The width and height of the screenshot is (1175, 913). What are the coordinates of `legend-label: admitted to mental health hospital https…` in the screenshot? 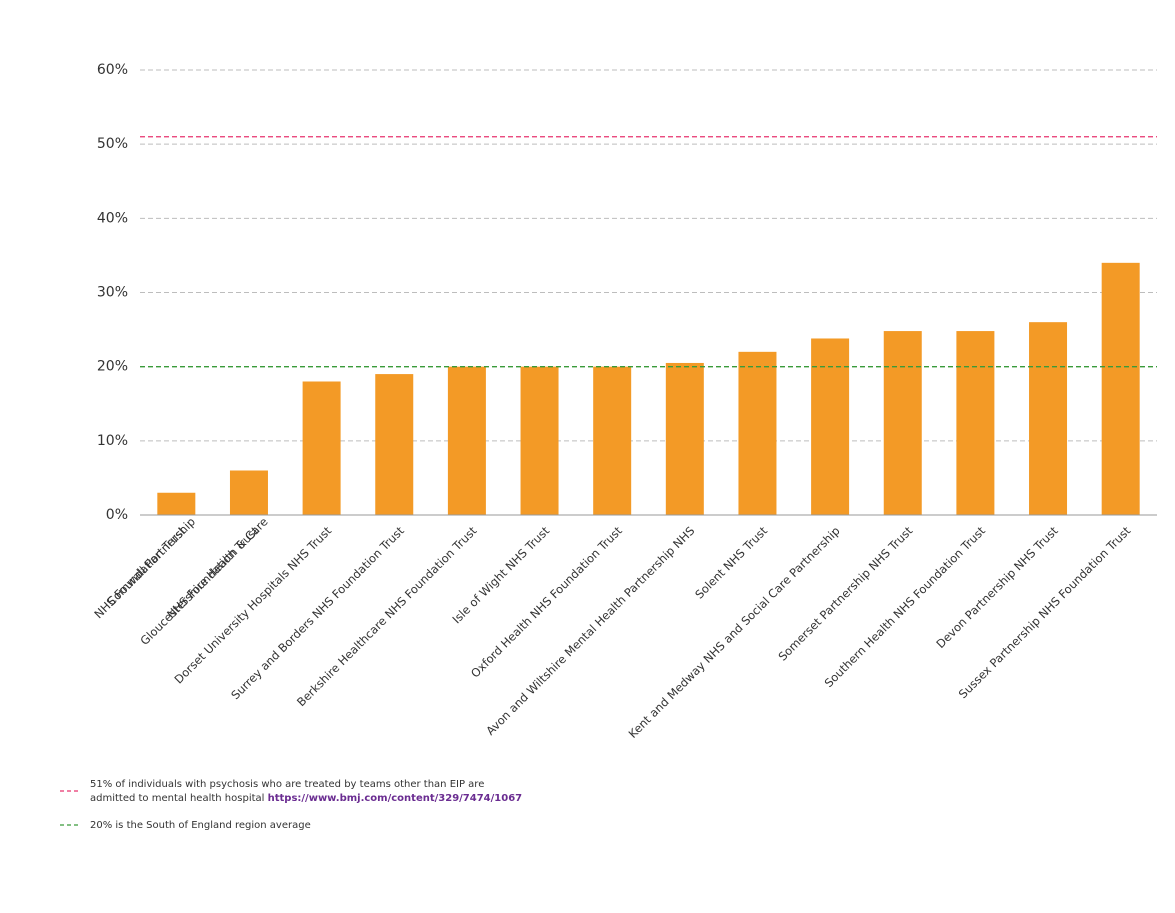 It's located at (306, 798).